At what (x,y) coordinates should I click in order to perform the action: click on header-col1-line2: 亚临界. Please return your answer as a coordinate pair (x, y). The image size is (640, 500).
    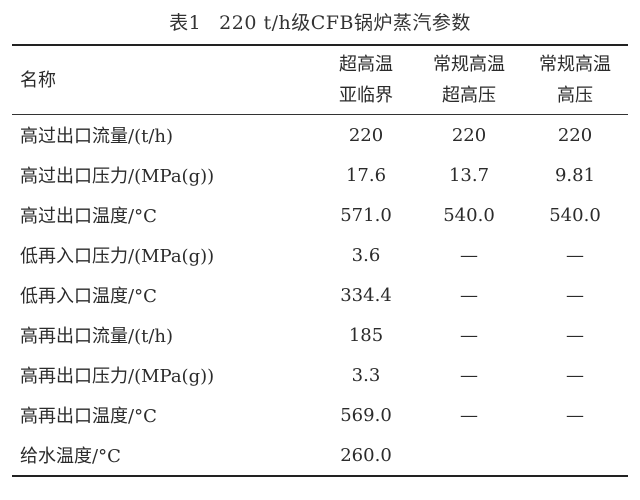
    Looking at the image, I should click on (366, 95).